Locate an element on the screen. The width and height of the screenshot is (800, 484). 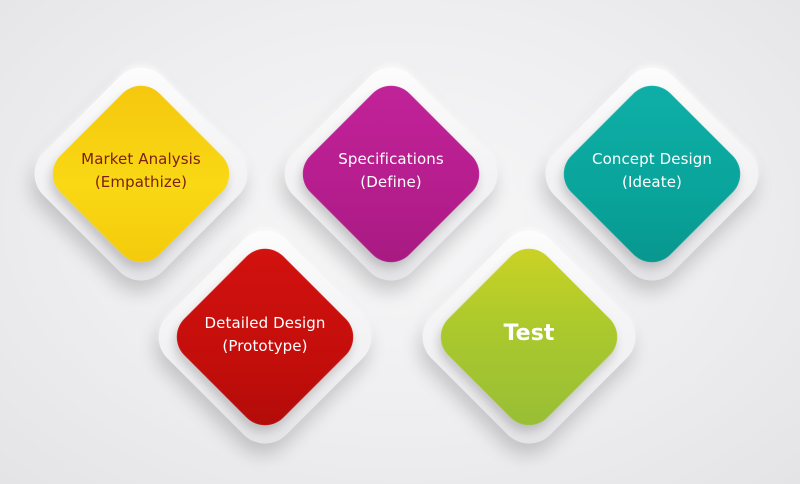
node-label: Specifications (Define) is located at coordinates (391, 171).